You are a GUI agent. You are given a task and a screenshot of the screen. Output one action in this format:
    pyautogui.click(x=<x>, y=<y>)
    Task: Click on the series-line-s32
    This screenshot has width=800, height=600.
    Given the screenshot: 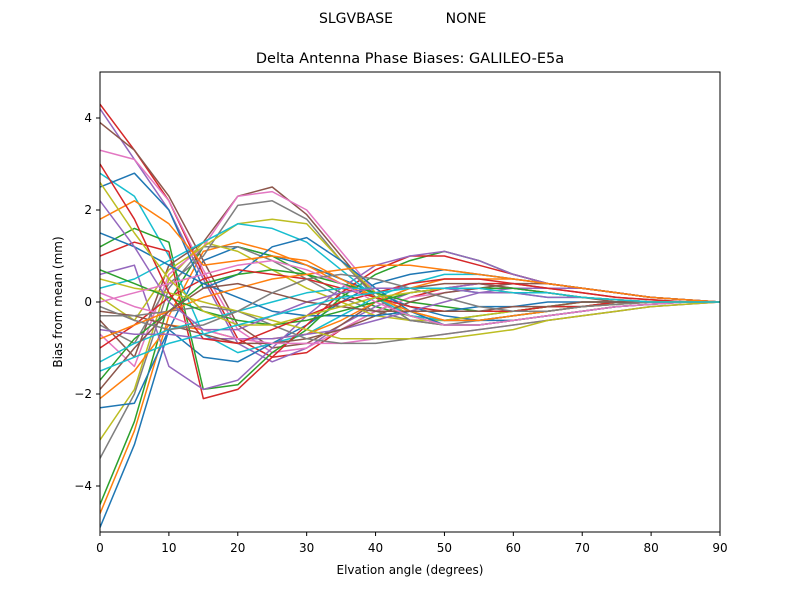 What is the action you would take?
    pyautogui.click(x=410, y=302)
    